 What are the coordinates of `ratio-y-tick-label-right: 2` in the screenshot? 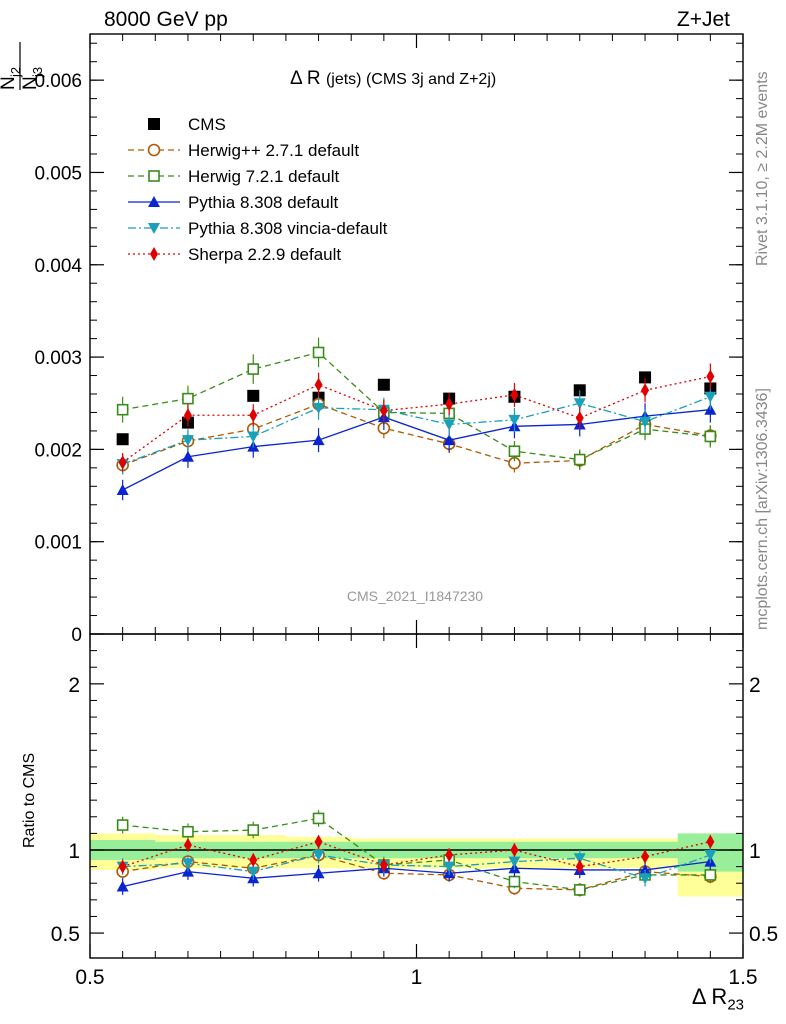 It's located at (755, 685).